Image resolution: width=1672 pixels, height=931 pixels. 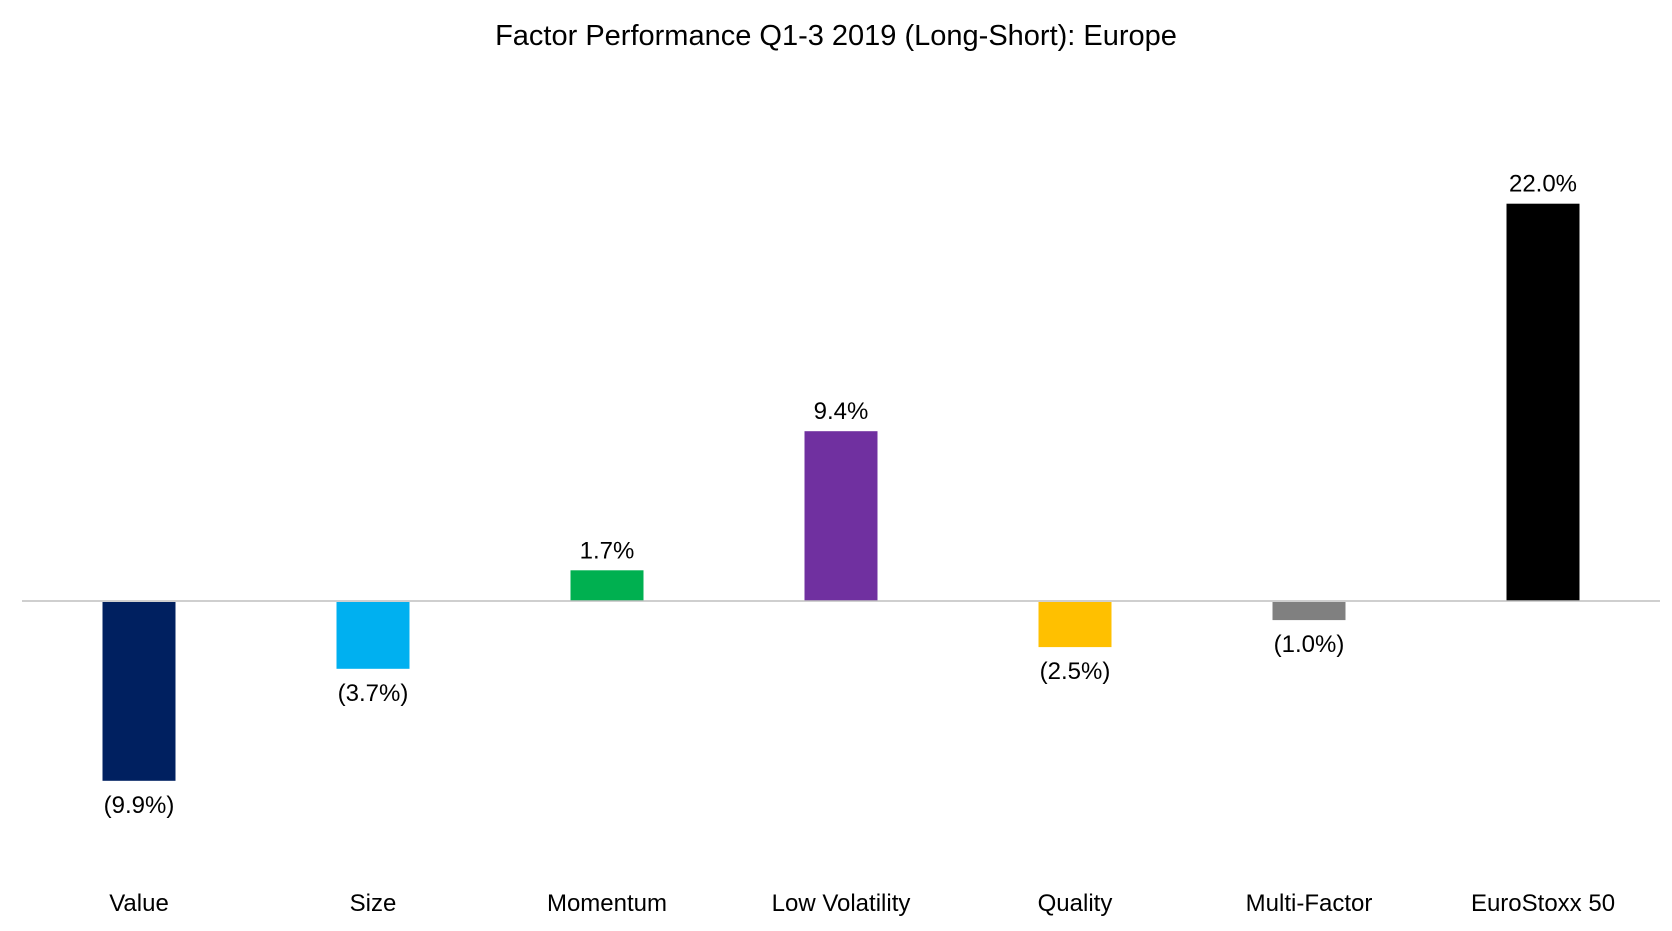 I want to click on data-label-size: (3.7%), so click(x=373, y=693).